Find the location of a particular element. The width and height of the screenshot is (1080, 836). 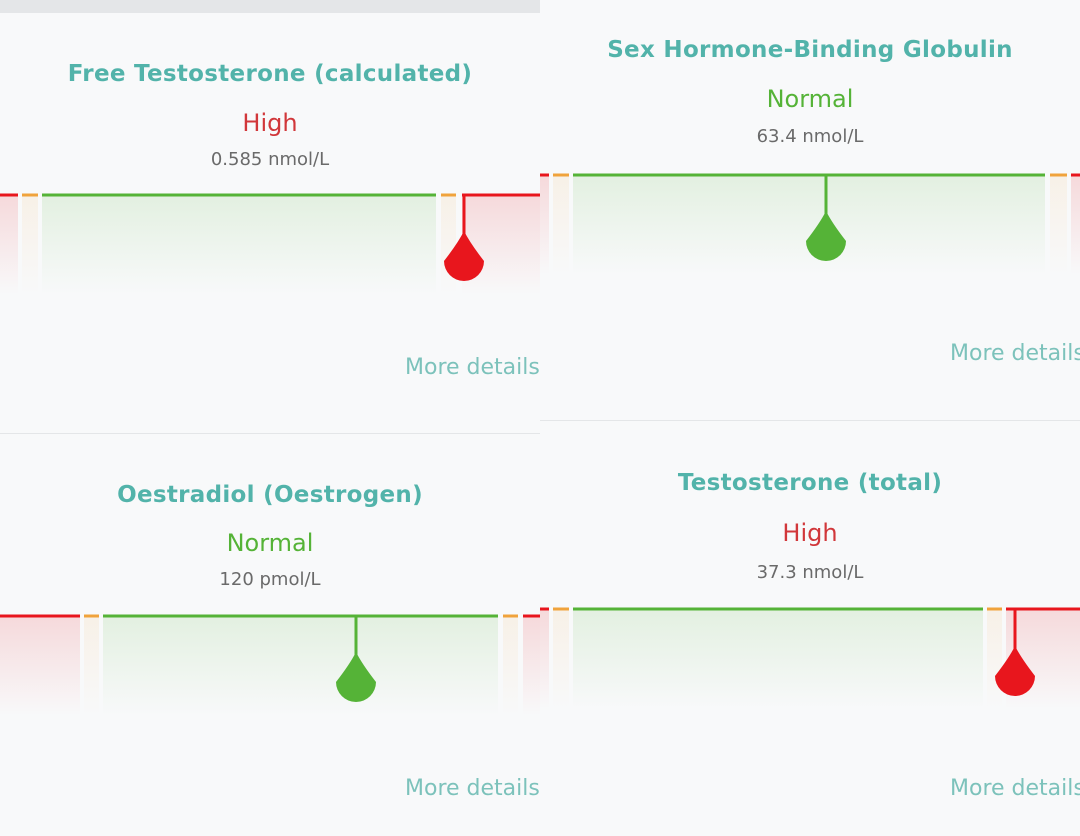

result-value: 37.3 nmol/L is located at coordinates (810, 572).